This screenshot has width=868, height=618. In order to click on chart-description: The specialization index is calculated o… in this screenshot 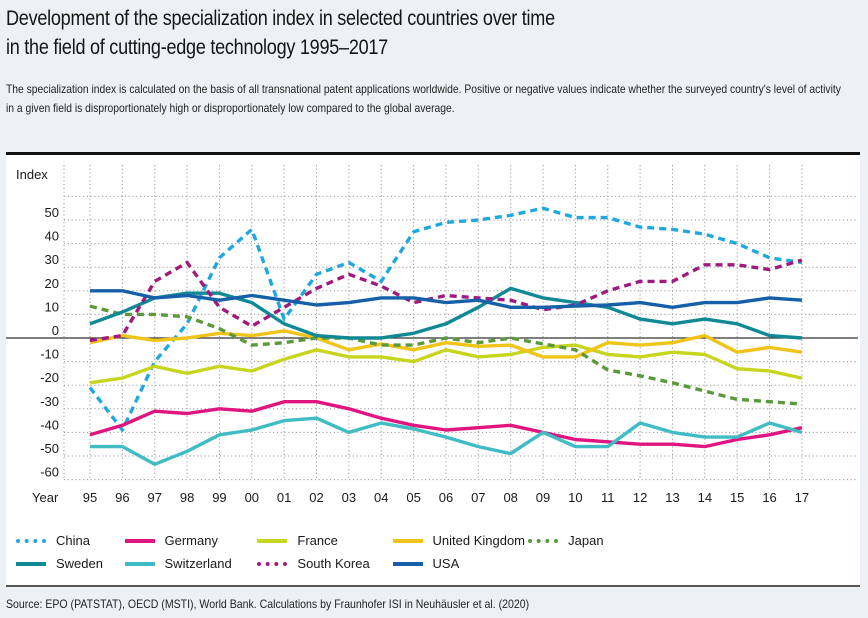, I will do `click(423, 98)`.